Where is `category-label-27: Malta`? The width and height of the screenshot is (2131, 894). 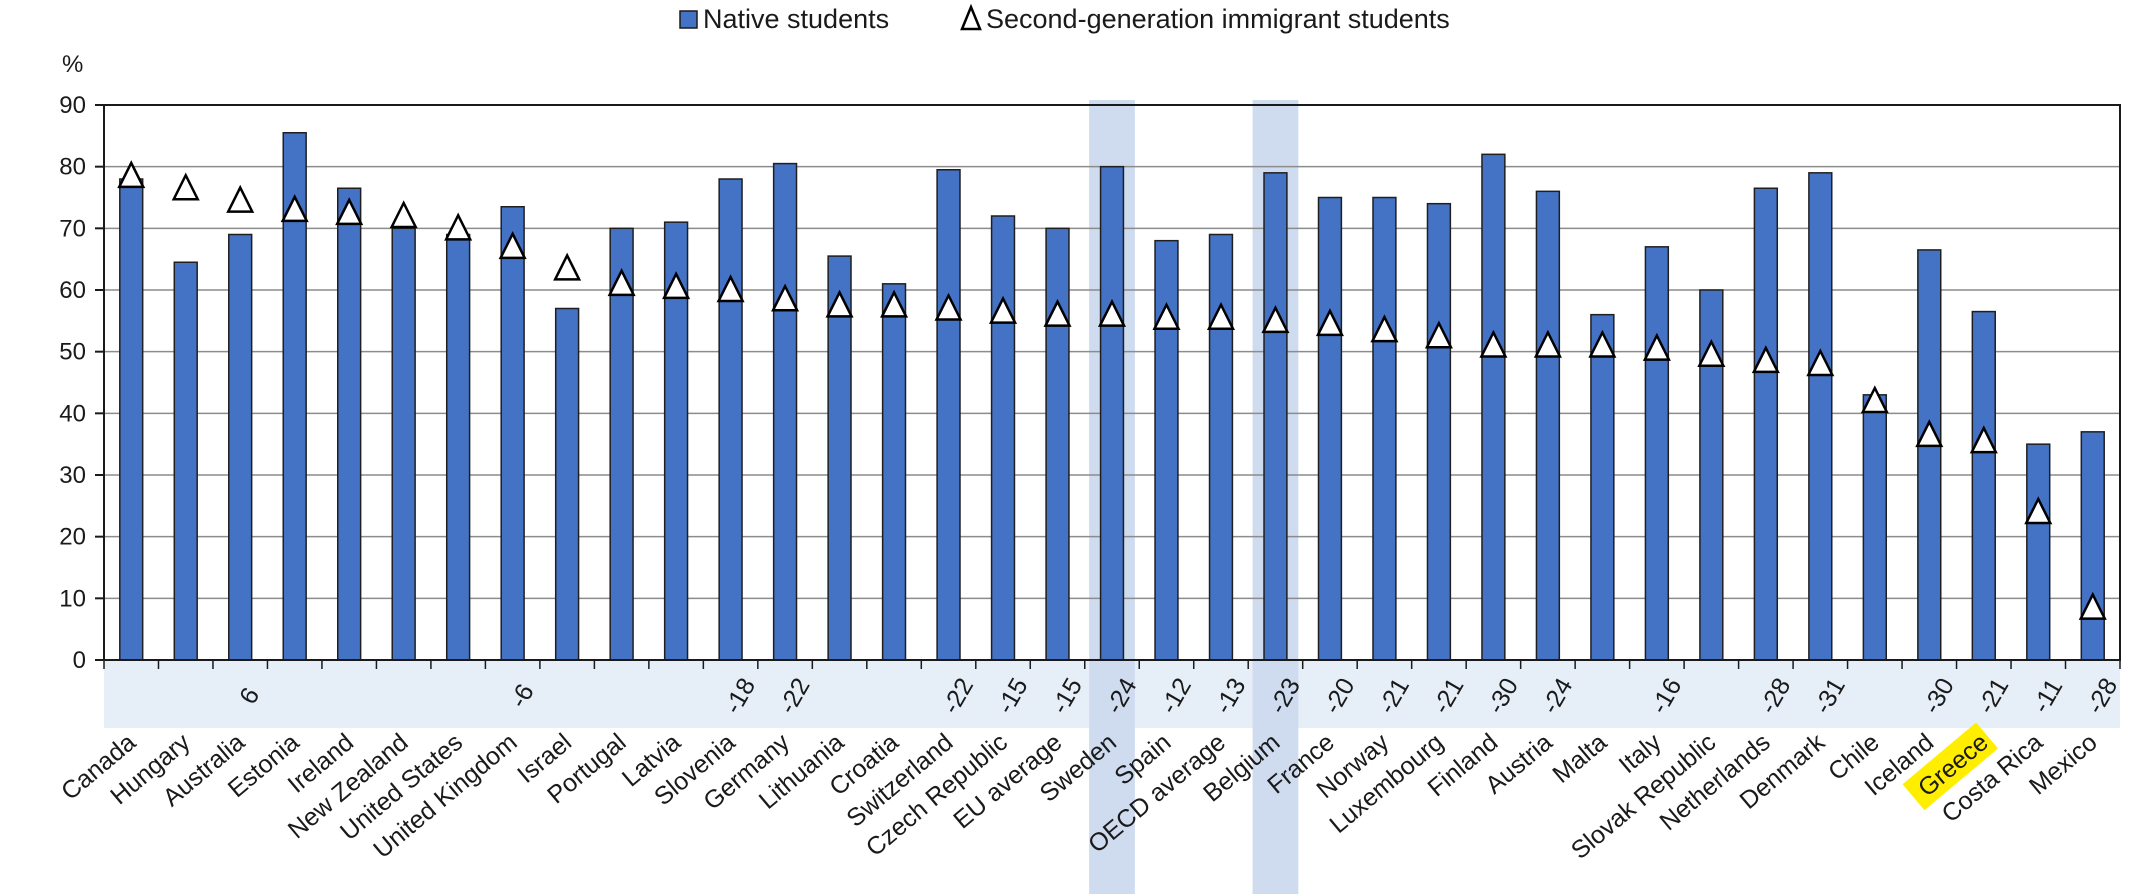
category-label-27: Malta is located at coordinates (1579, 758).